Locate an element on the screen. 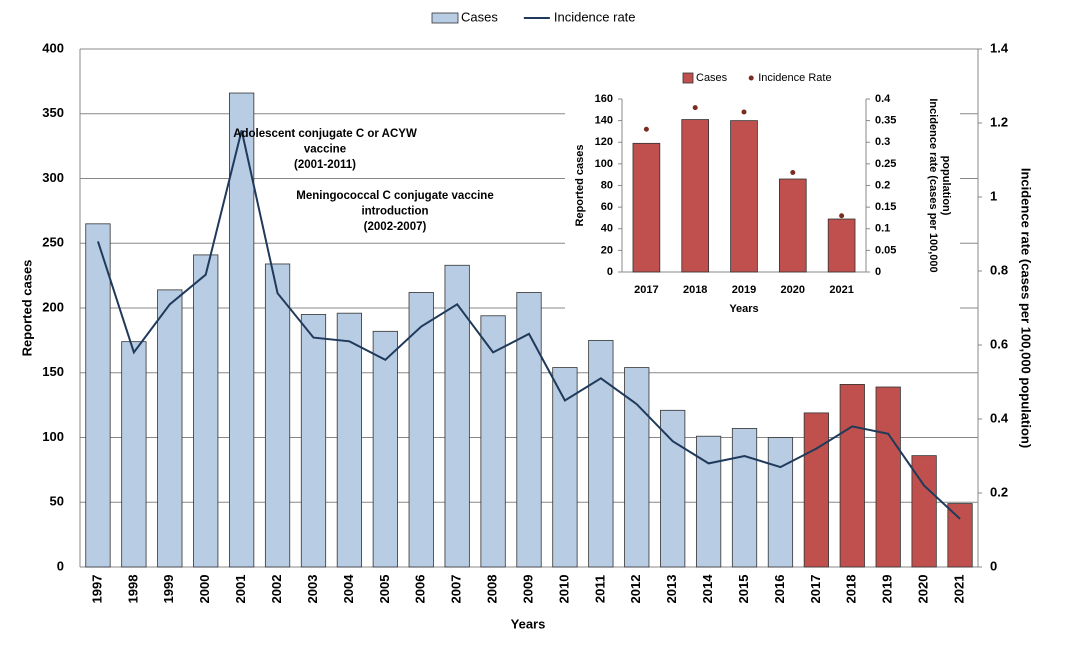  x-tick-label: 2005 is located at coordinates (384, 589).